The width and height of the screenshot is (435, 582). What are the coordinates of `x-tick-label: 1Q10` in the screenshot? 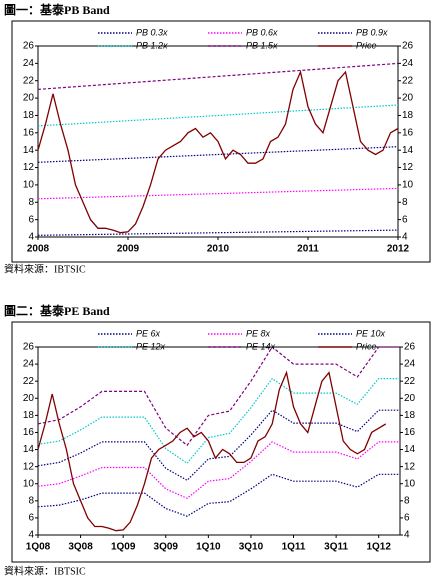 It's located at (208, 547).